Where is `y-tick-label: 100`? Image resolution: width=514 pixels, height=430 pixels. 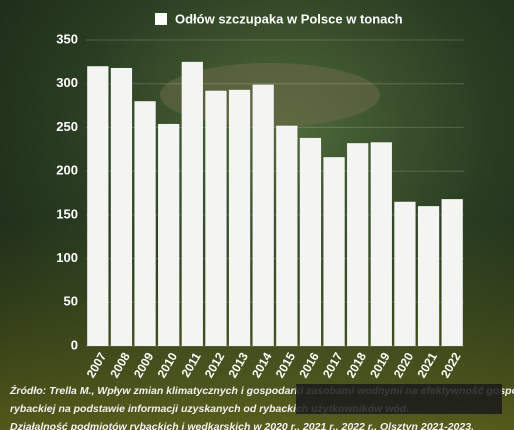
y-tick-label: 100 is located at coordinates (67, 257).